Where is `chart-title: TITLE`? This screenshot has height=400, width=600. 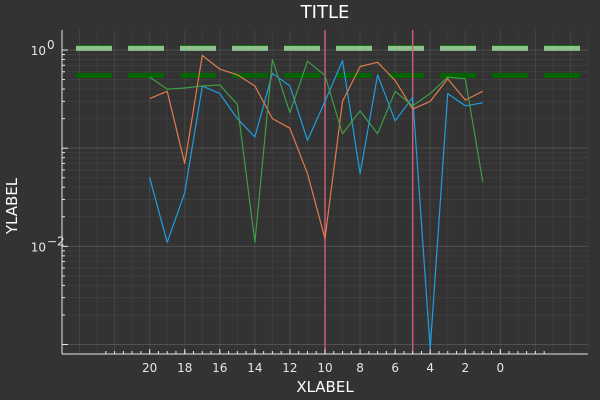
chart-title: TITLE is located at coordinates (325, 12).